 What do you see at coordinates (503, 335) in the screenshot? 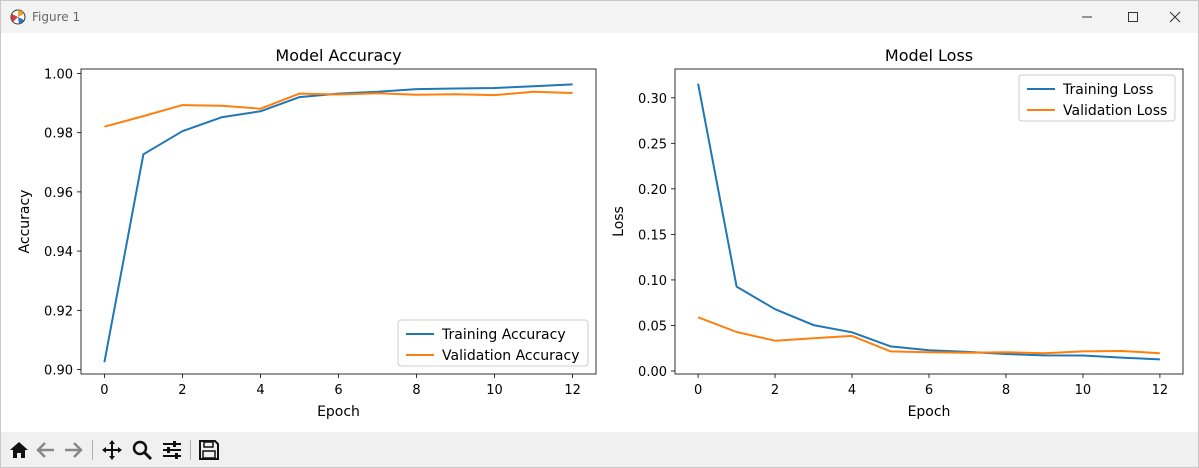
I see `legend-label: Training Accuracy` at bounding box center [503, 335].